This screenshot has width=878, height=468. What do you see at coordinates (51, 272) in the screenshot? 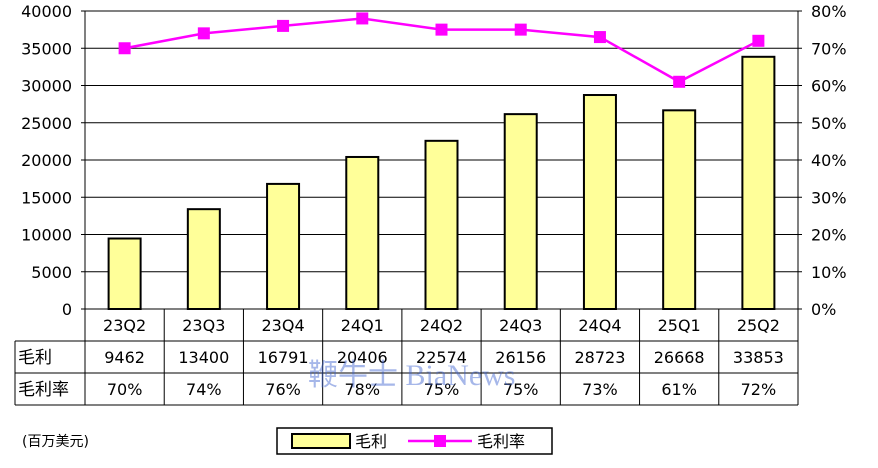
I see `y-left-tick-label: 5000` at bounding box center [51, 272].